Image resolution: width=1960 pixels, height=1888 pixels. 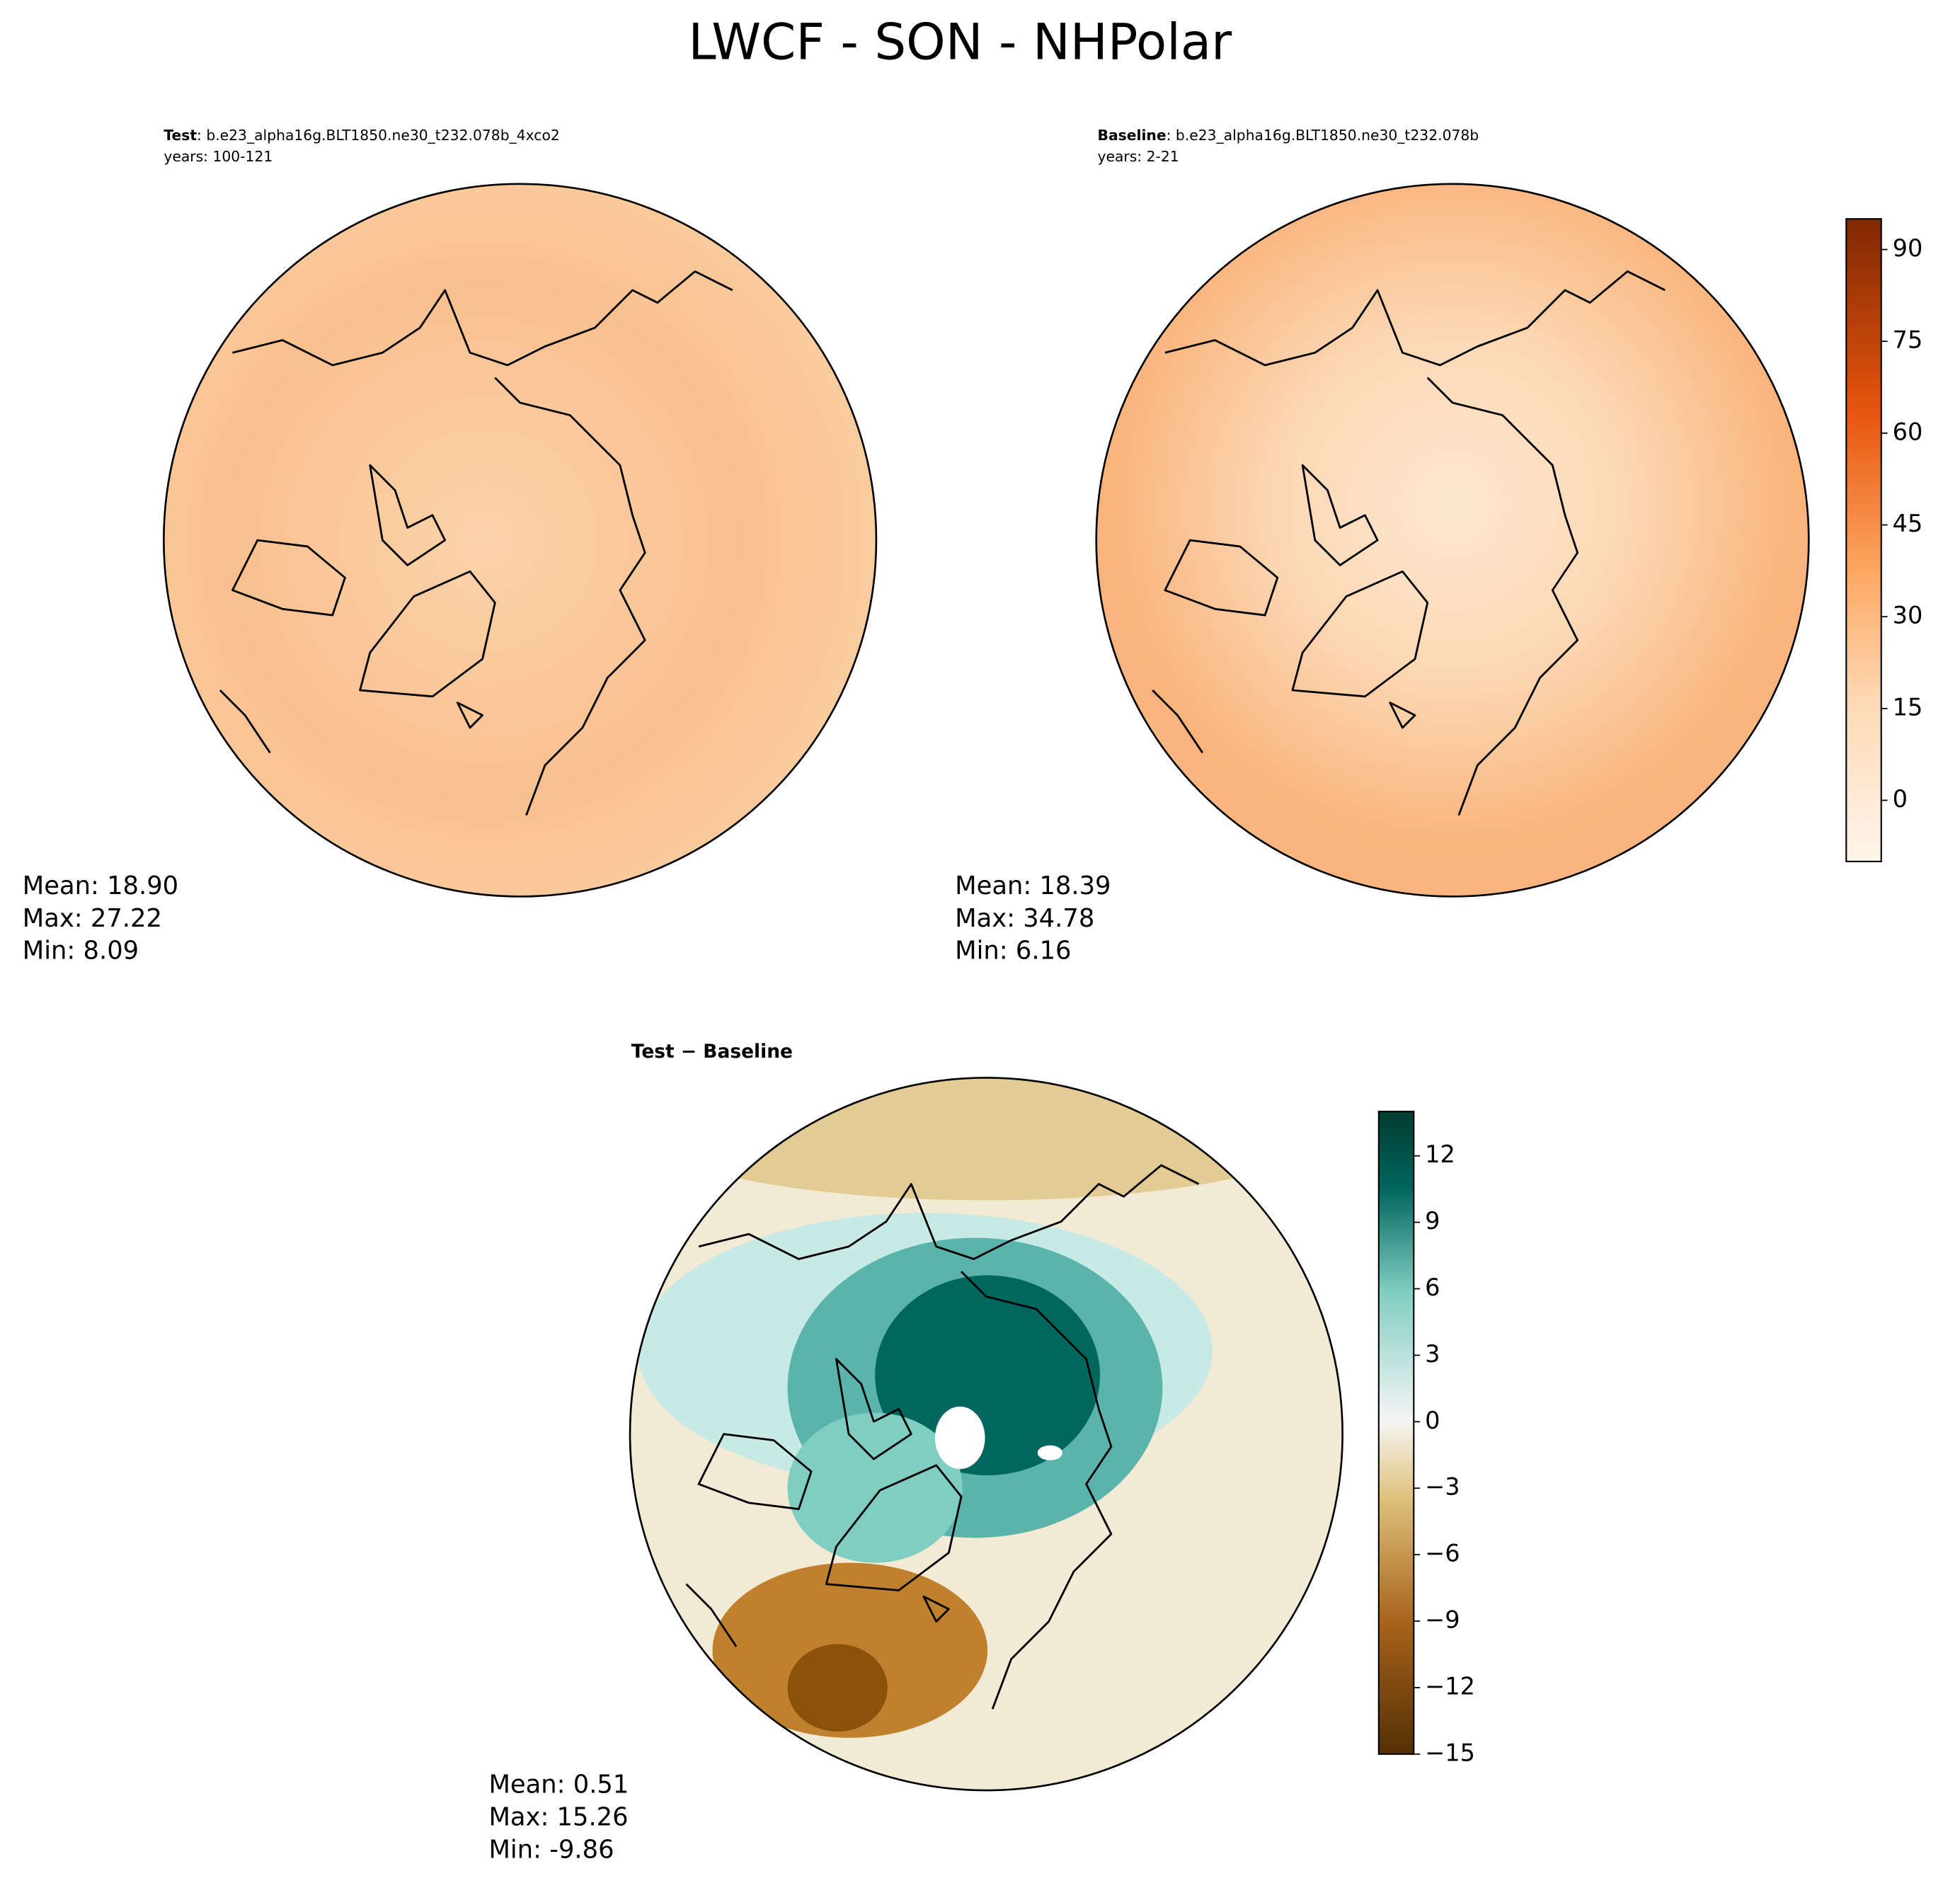 What do you see at coordinates (1908, 707) in the screenshot?
I see `colorbar-tick-label: 15` at bounding box center [1908, 707].